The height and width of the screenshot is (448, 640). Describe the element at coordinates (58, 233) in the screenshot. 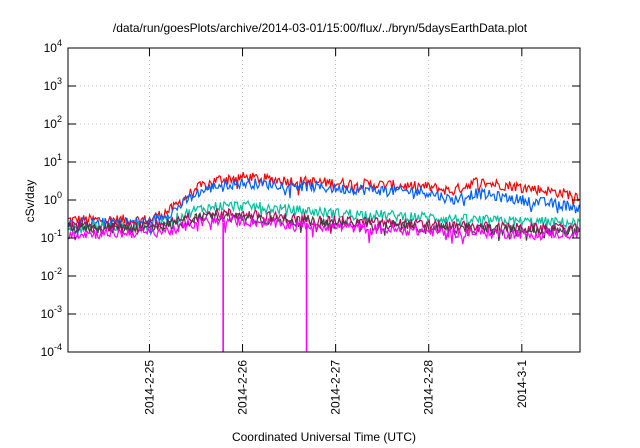

I see `y-tick-exponent: -1` at that location.